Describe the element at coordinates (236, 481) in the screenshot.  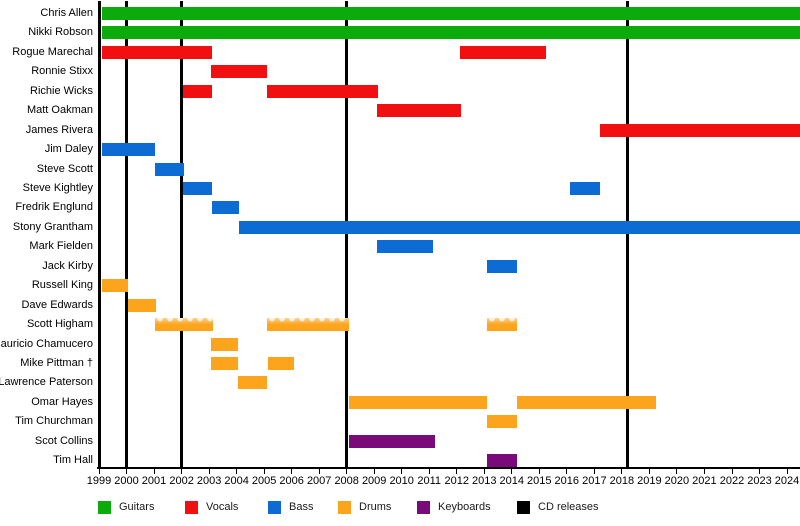
I see `year-label: 2004` at that location.